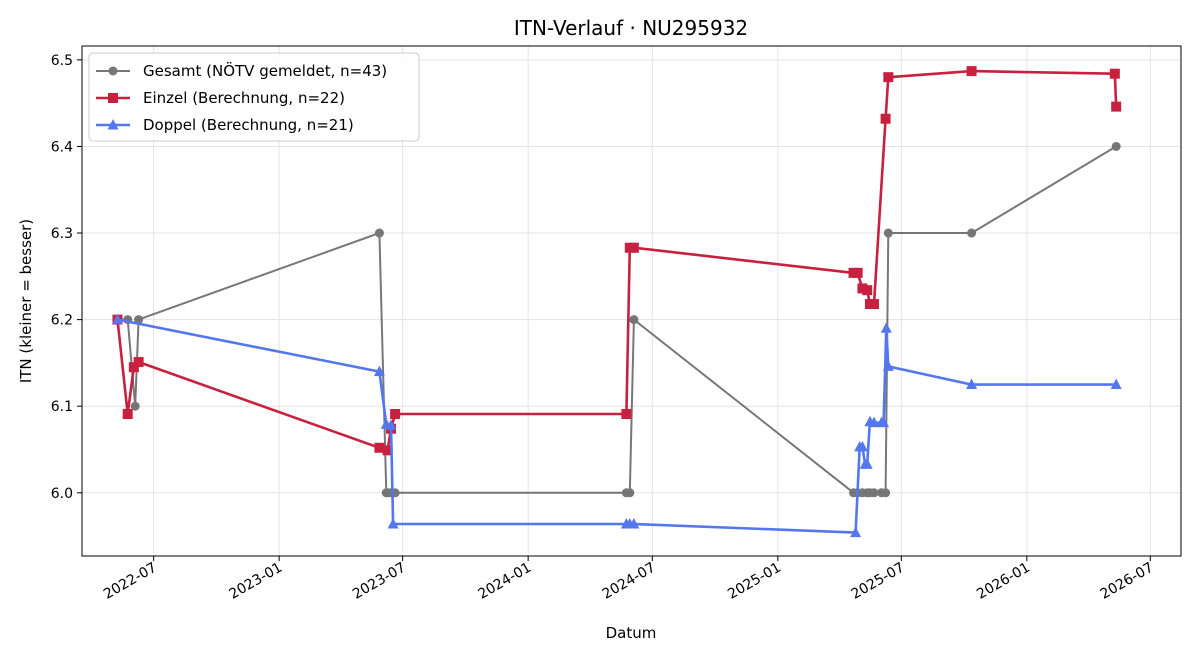  Describe the element at coordinates (62, 61) in the screenshot. I see `y-tick-label: 6.5` at that location.